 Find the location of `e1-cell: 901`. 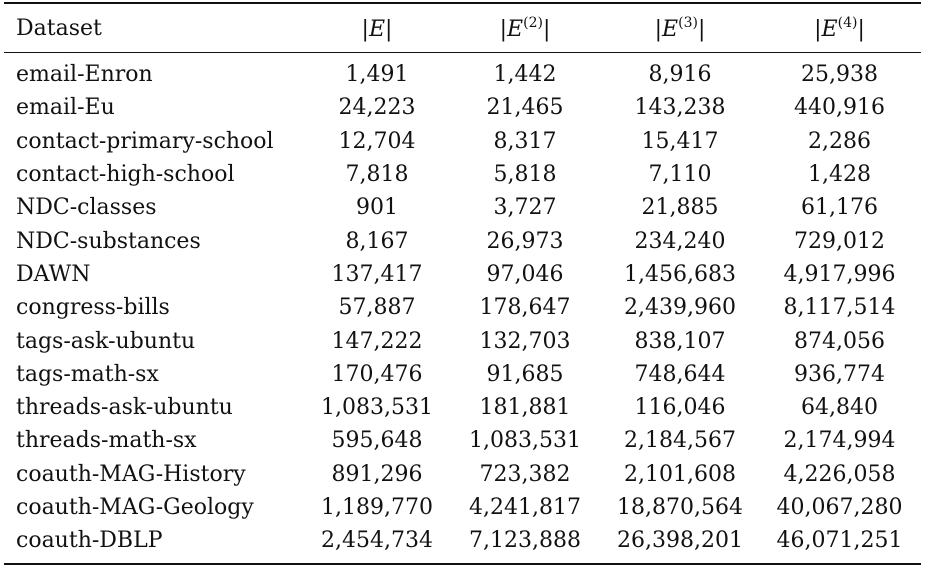

e1-cell: 901 is located at coordinates (377, 208).